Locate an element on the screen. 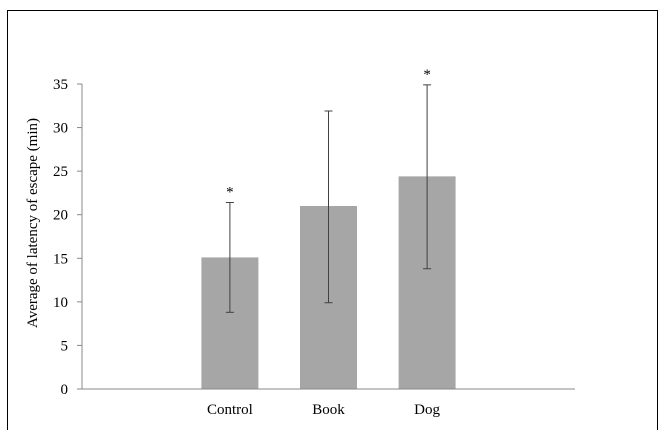  y-tick-label: 20 is located at coordinates (60, 216).